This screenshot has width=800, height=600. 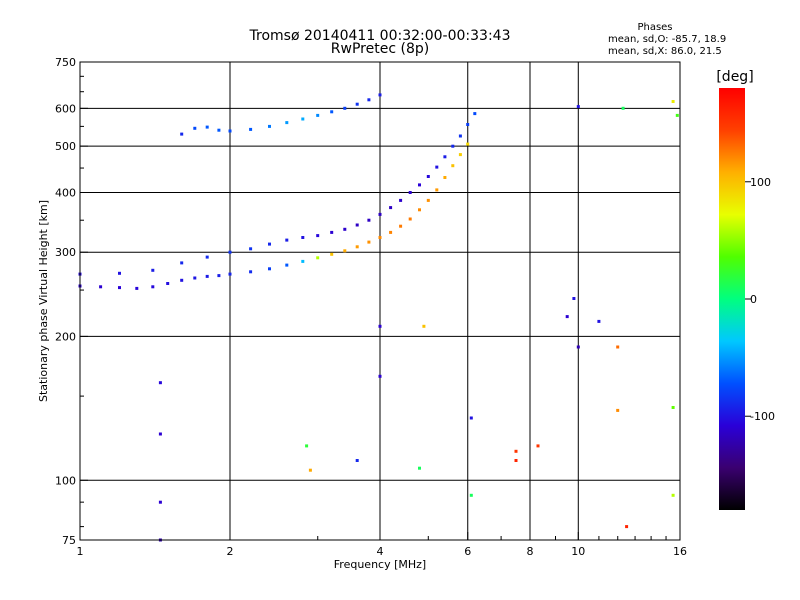 What do you see at coordinates (230, 551) in the screenshot?
I see `x-tick-label: 2` at bounding box center [230, 551].